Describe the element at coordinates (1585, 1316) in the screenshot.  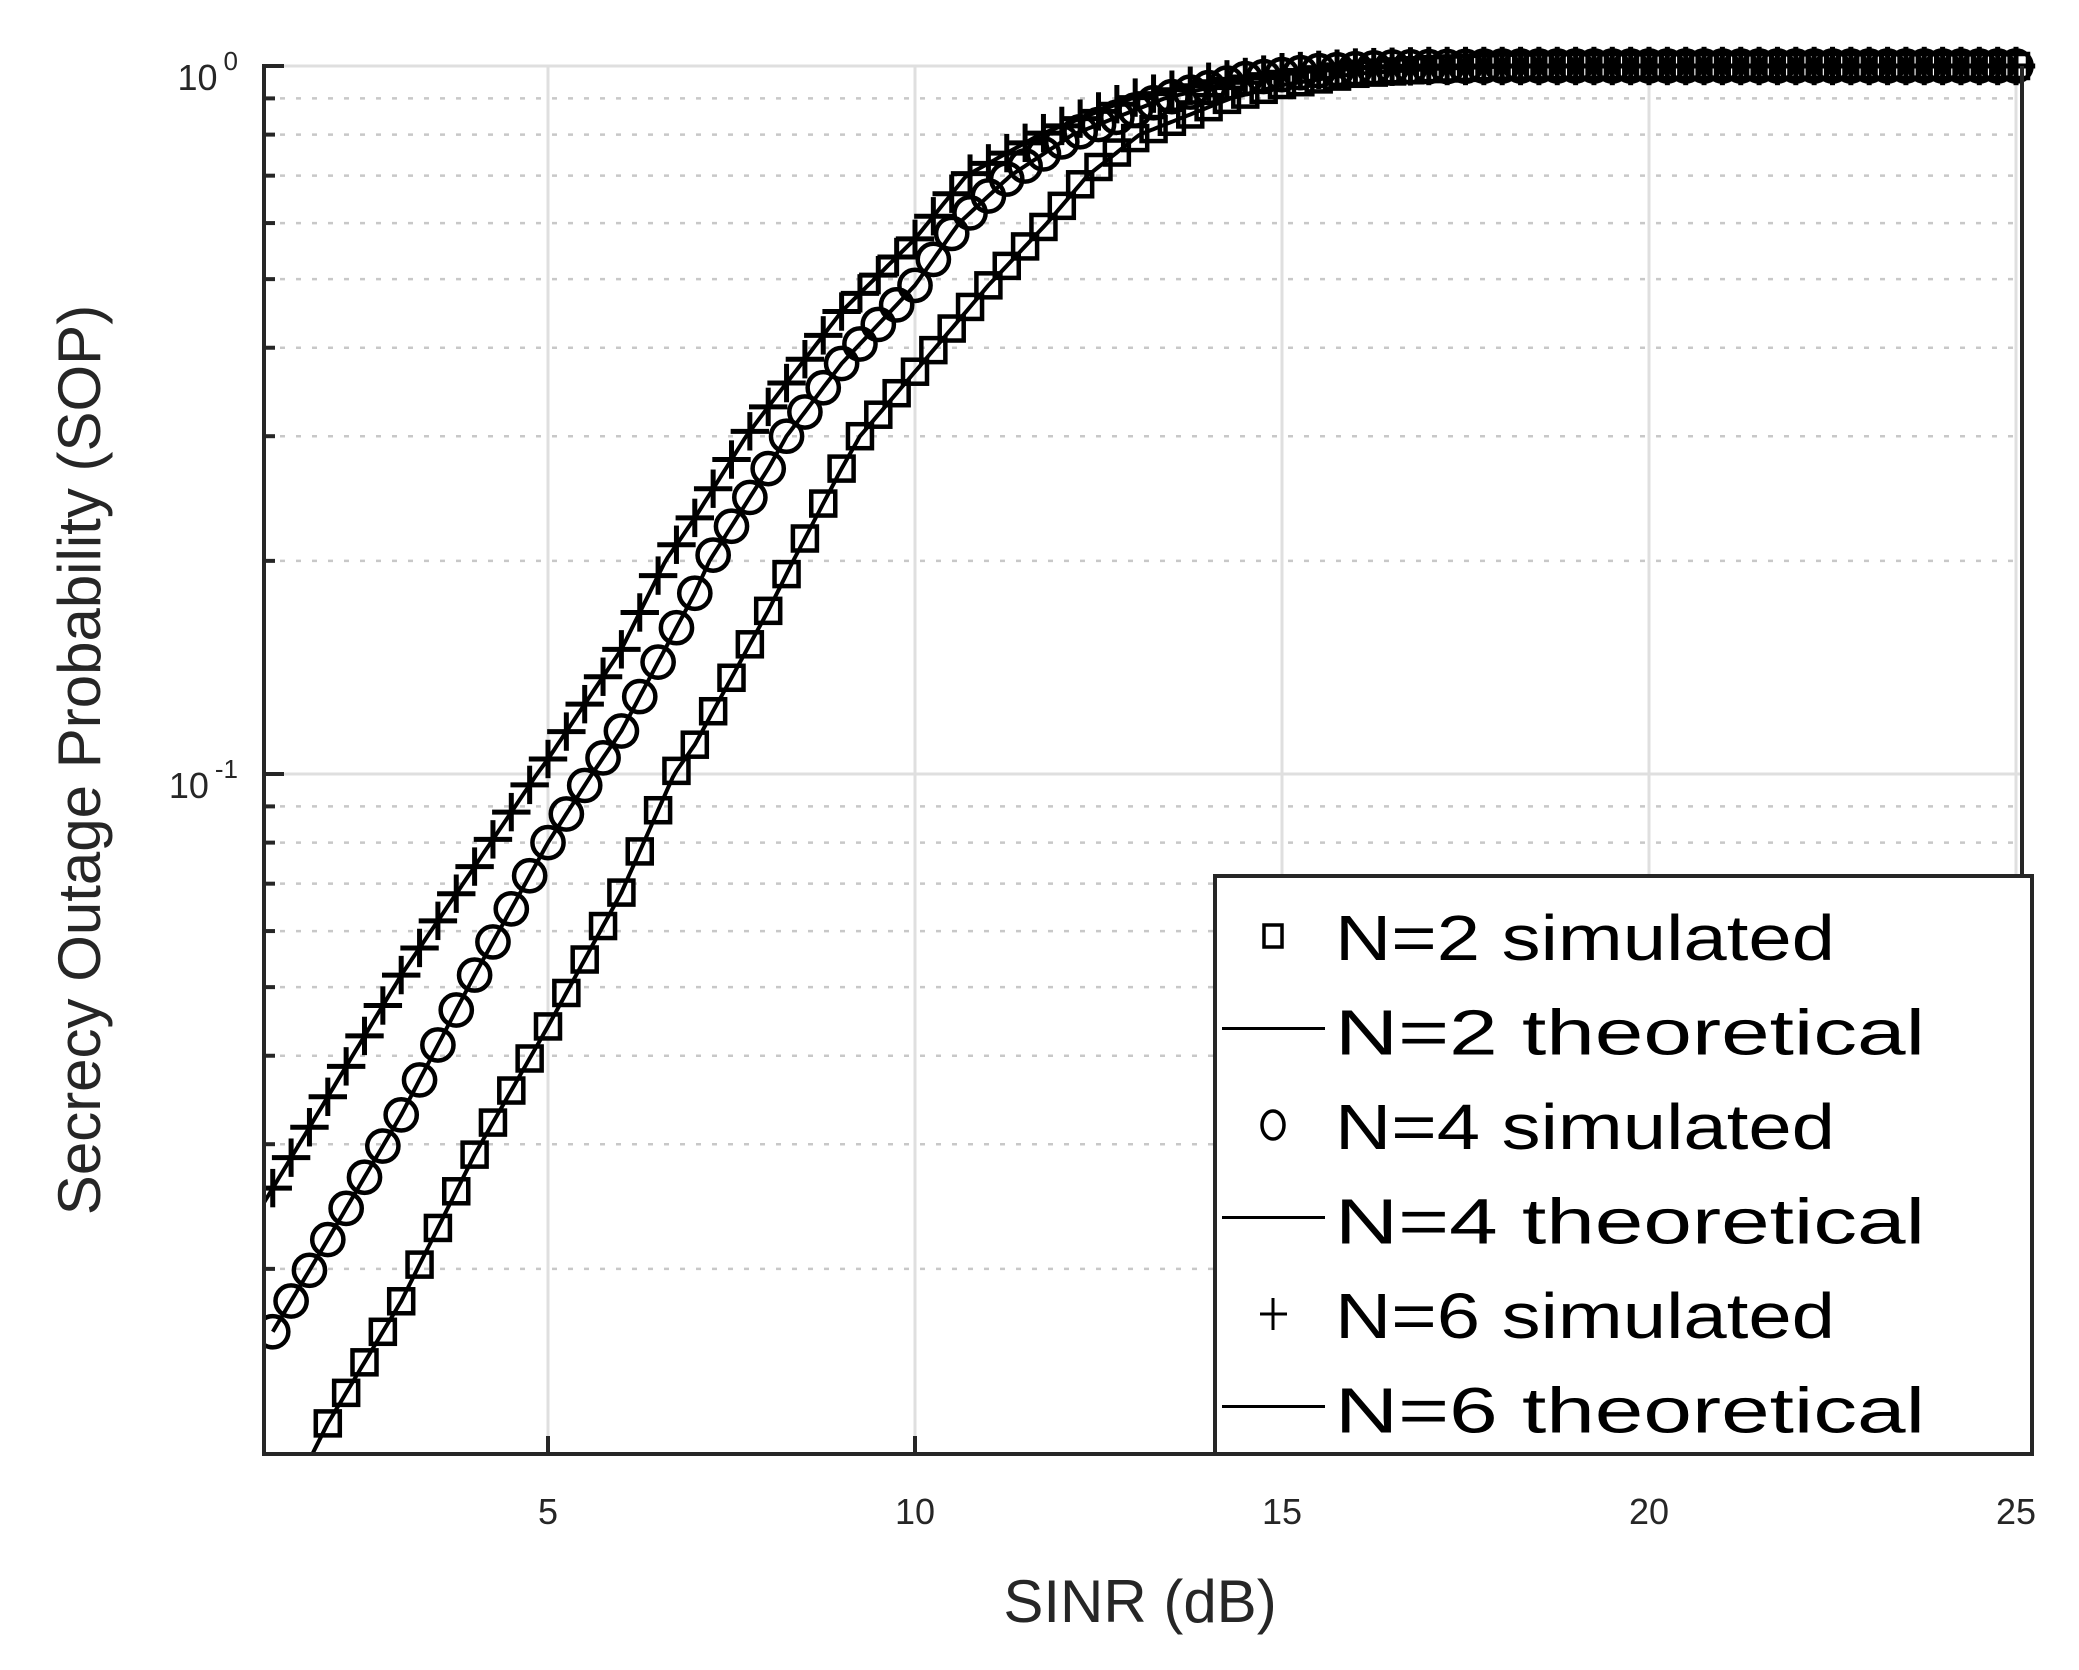
I see `legend-label: N=6 simulated` at that location.